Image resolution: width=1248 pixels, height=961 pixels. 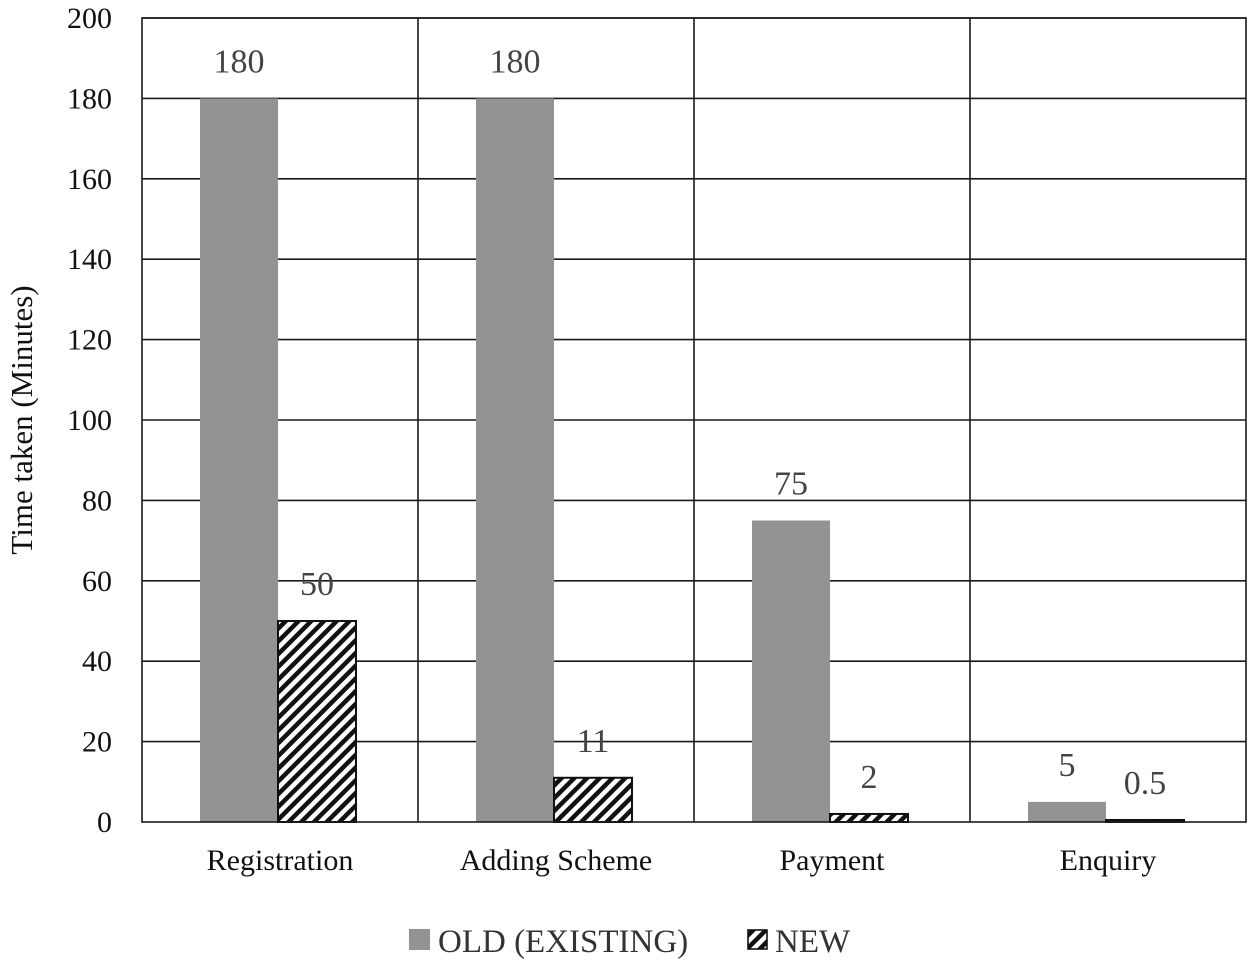 I want to click on legend-label-old: OLD (EXISTING), so click(x=563, y=942).